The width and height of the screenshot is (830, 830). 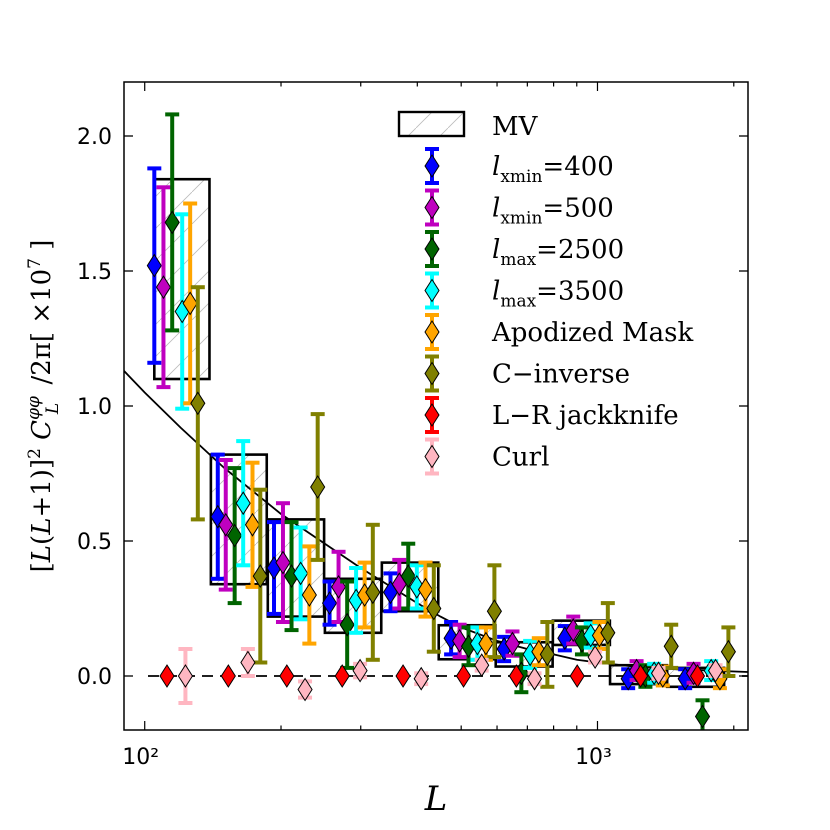 I want to click on legend-label: lxmin=400, so click(x=553, y=169).